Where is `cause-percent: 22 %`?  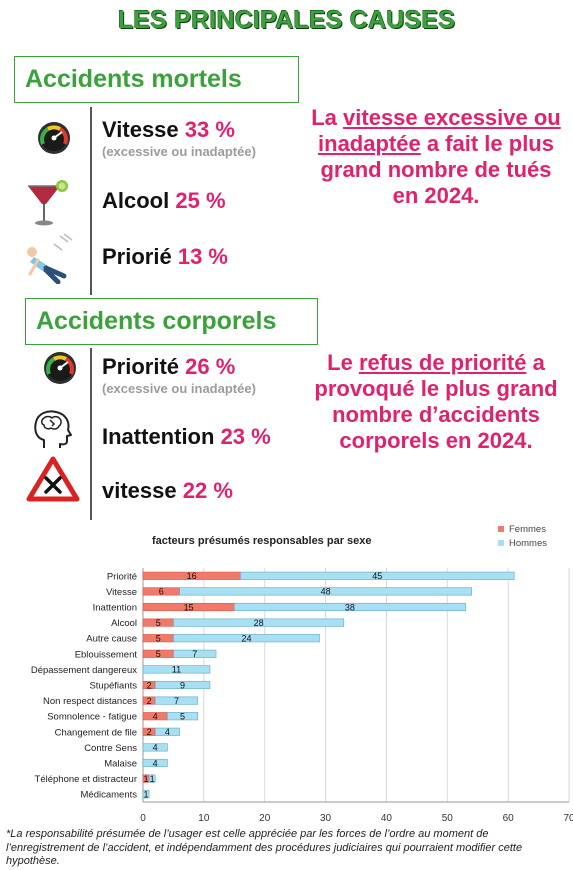 cause-percent: 22 % is located at coordinates (207, 490).